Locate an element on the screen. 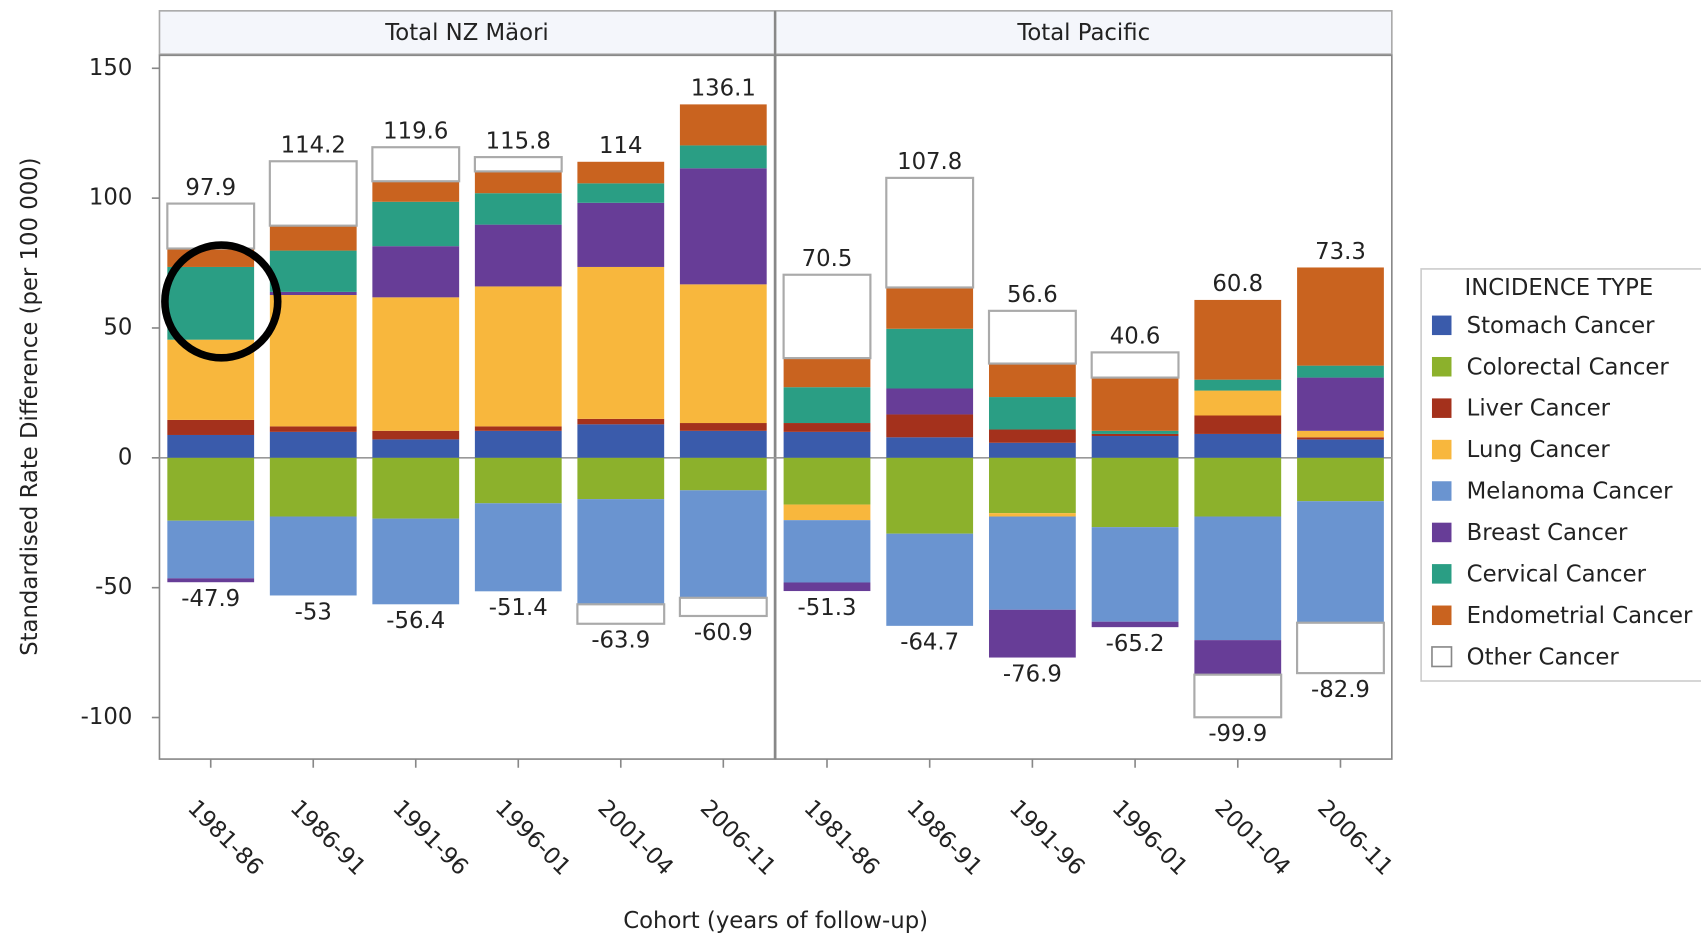 This screenshot has width=1701, height=938. y-tick-label: 0 is located at coordinates (125, 457).